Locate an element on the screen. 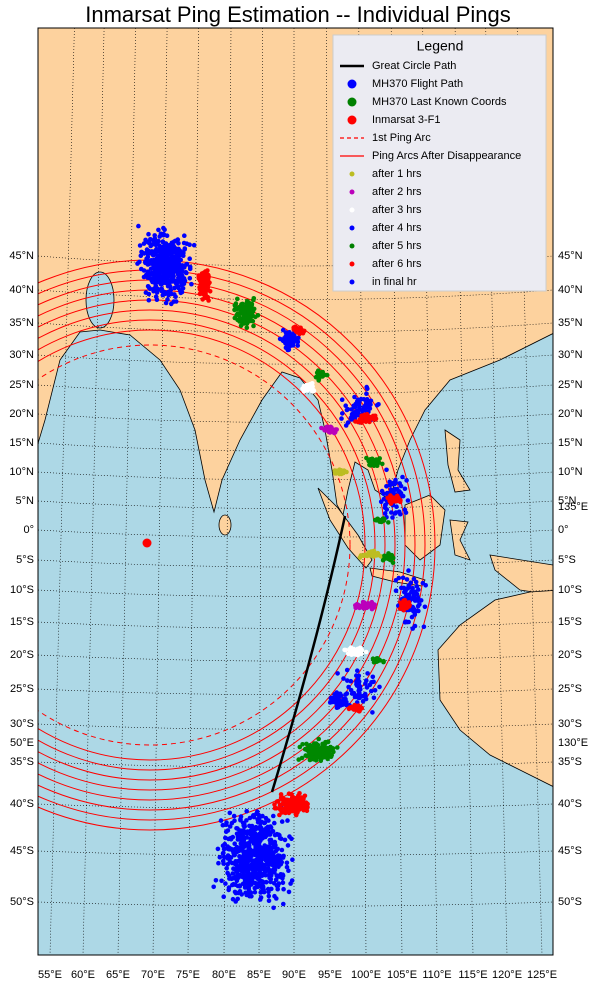  legend-label: after 1 hrs is located at coordinates (397, 174).